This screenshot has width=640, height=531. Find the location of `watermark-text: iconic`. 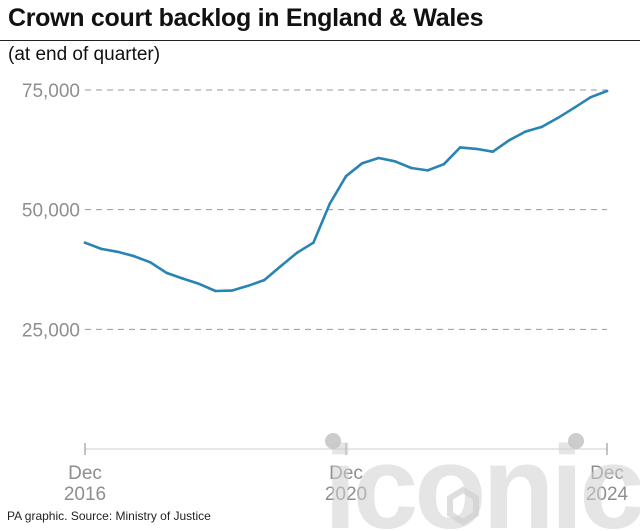

watermark-text: iconic is located at coordinates (482, 480).